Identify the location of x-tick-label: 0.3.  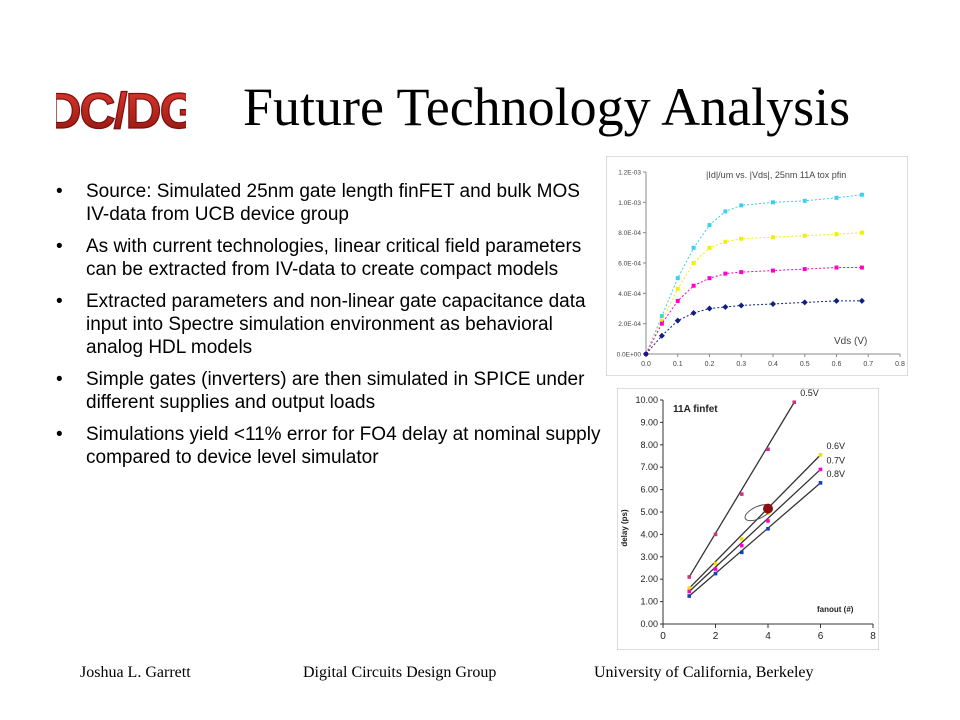
(741, 364).